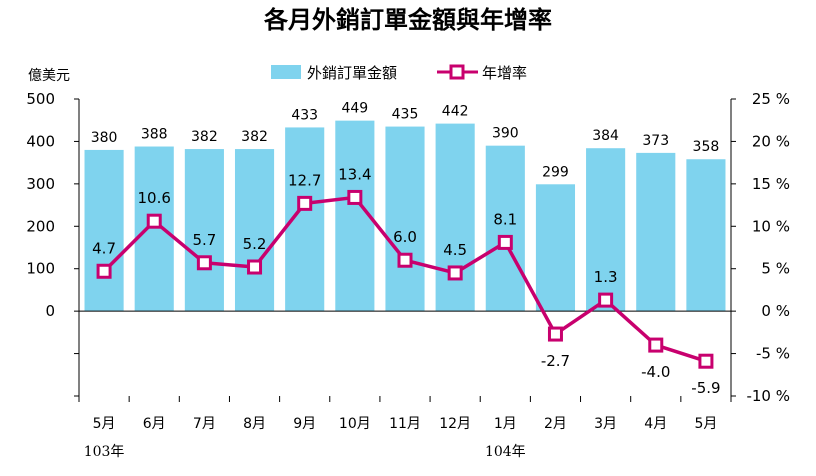 Image resolution: width=816 pixels, height=476 pixels. I want to click on left-tick-label: 500, so click(40, 99).